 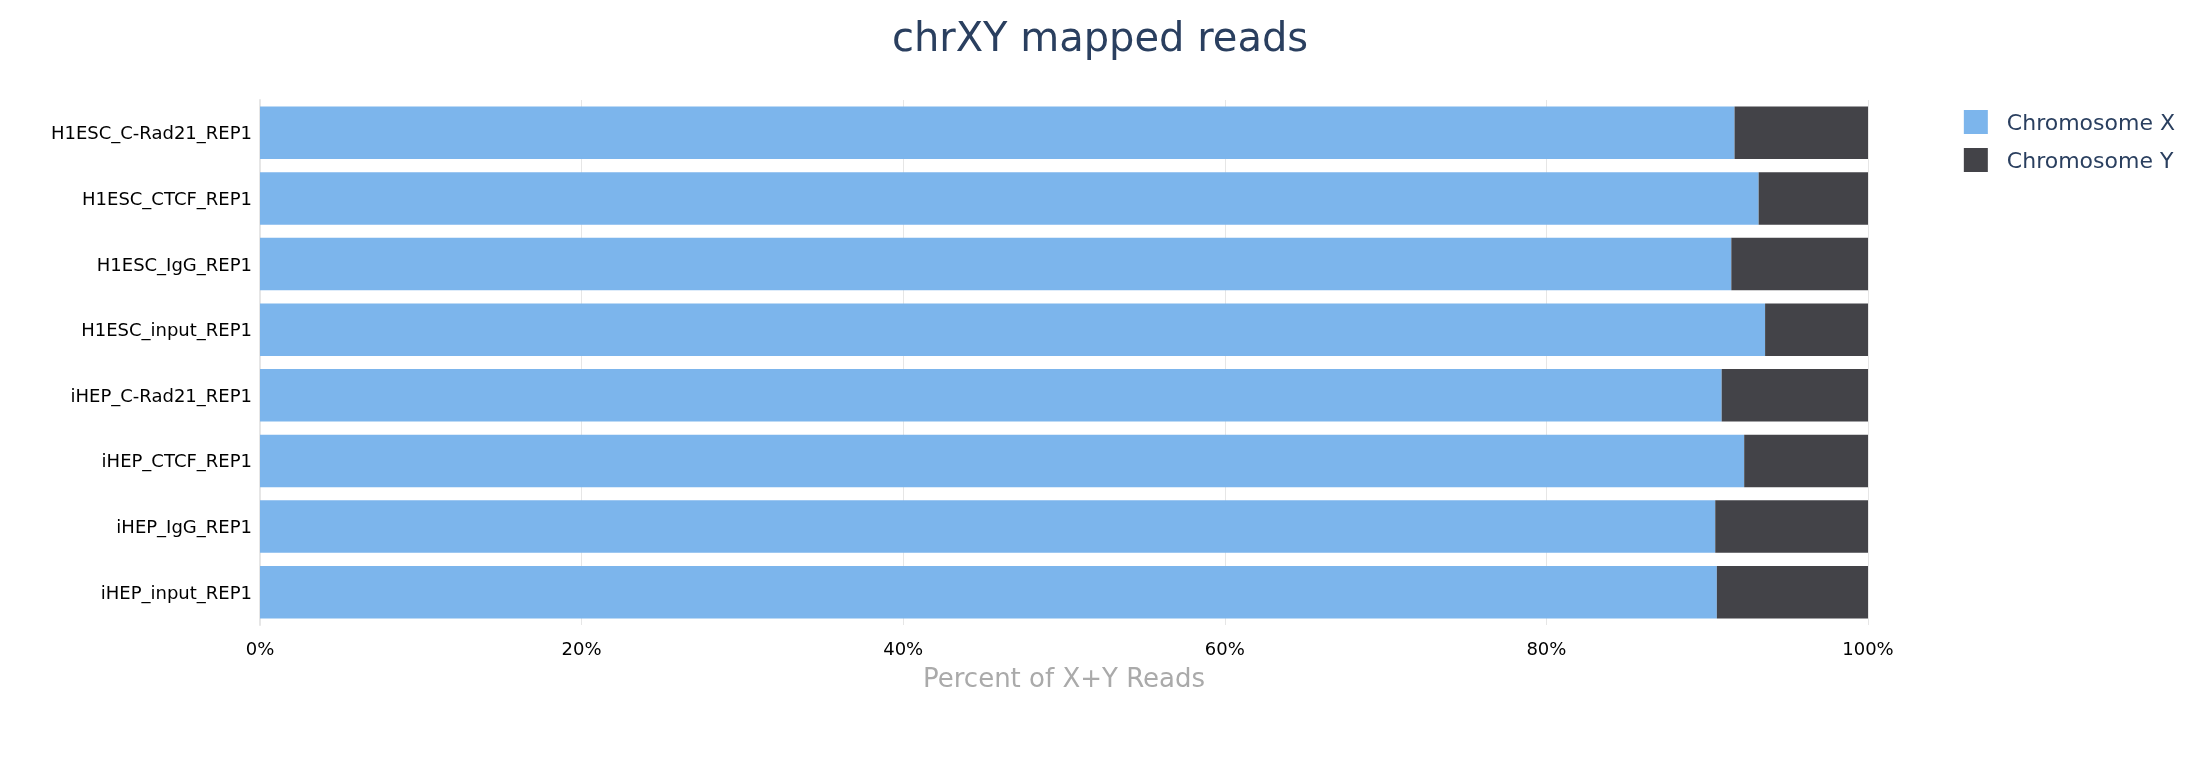 What do you see at coordinates (174, 264) in the screenshot?
I see `y-tick-label: H1ESC_IgG_REP1` at bounding box center [174, 264].